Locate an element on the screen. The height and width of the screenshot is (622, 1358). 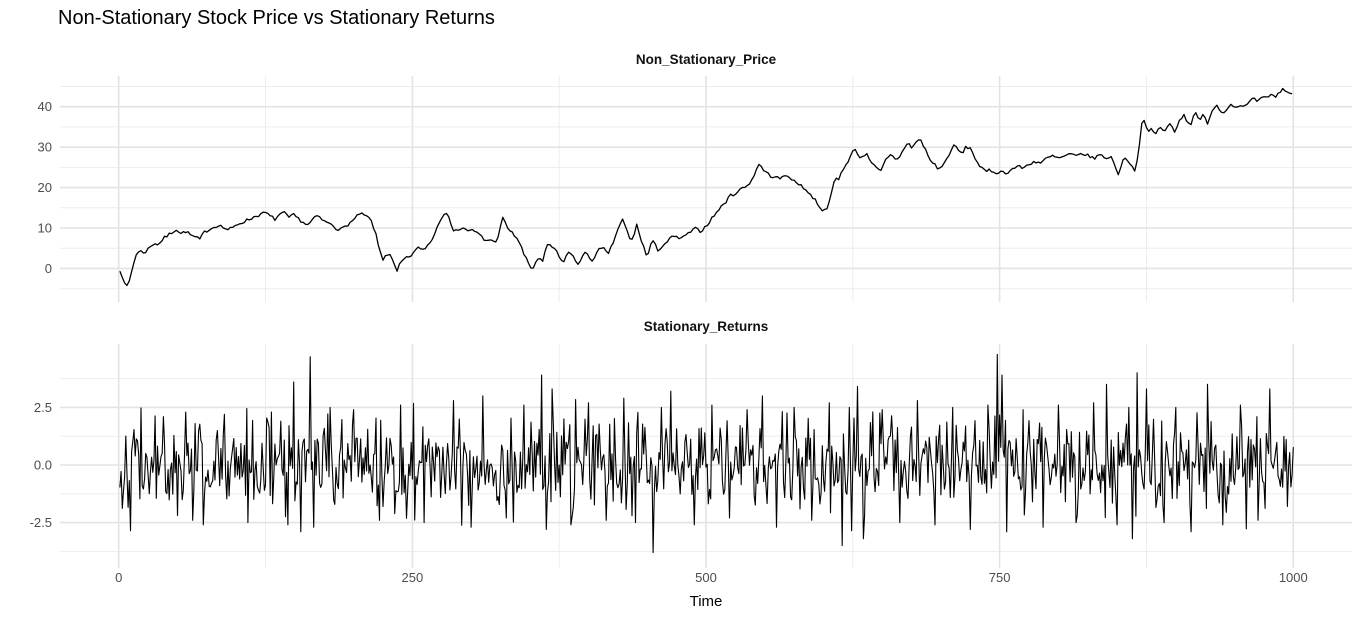
x-tick-label: 750 is located at coordinates (1000, 577).